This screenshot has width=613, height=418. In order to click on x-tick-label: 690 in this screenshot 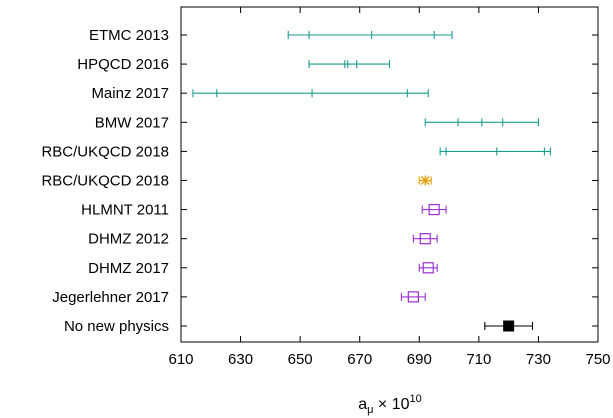, I will do `click(419, 359)`.